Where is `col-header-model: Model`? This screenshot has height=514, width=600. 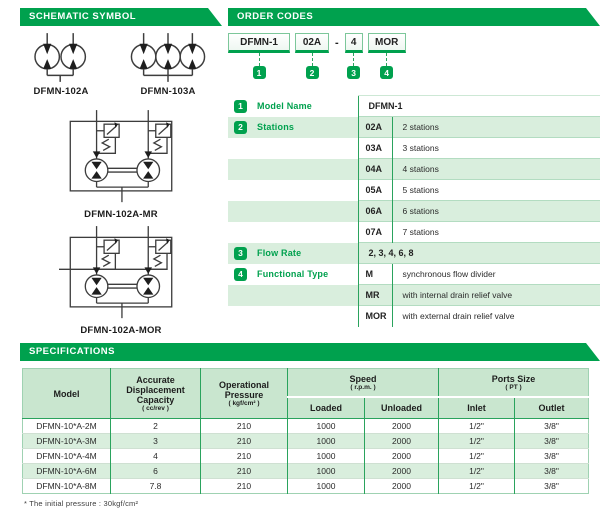 col-header-model: Model is located at coordinates (66, 393).